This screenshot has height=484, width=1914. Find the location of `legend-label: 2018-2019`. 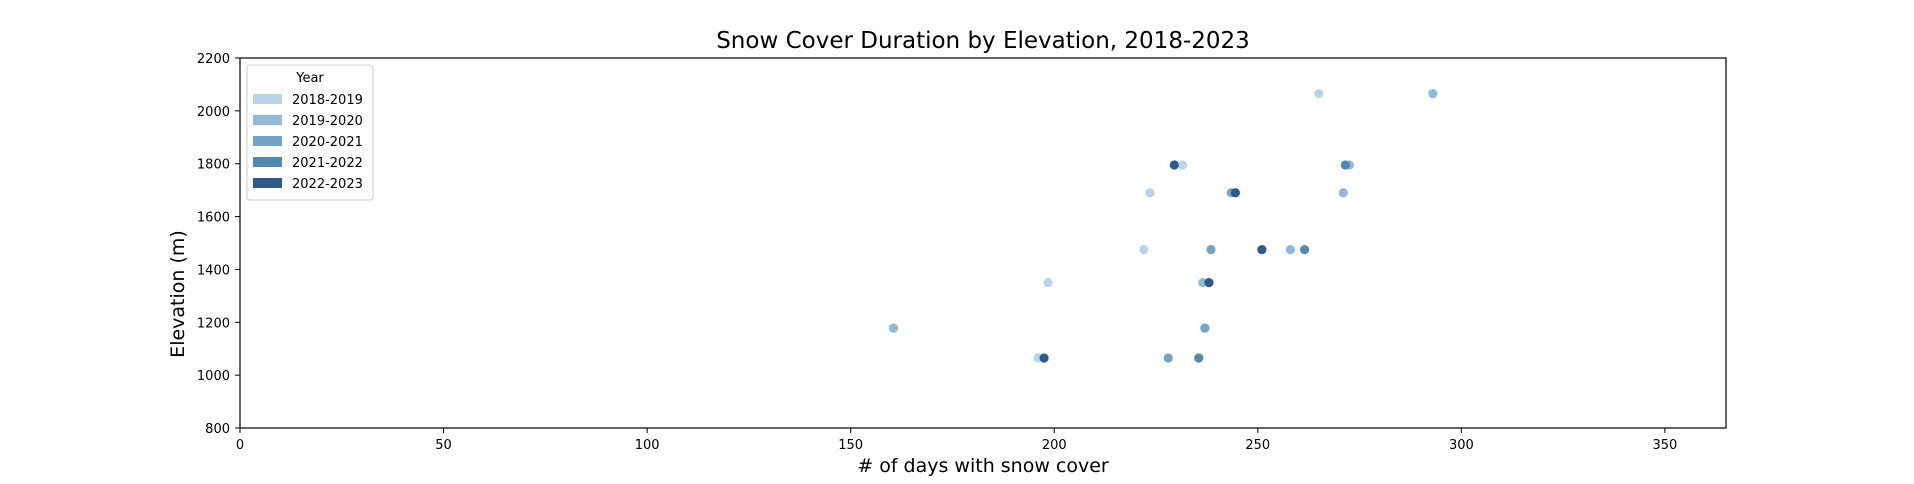

legend-label: 2018-2019 is located at coordinates (327, 100).